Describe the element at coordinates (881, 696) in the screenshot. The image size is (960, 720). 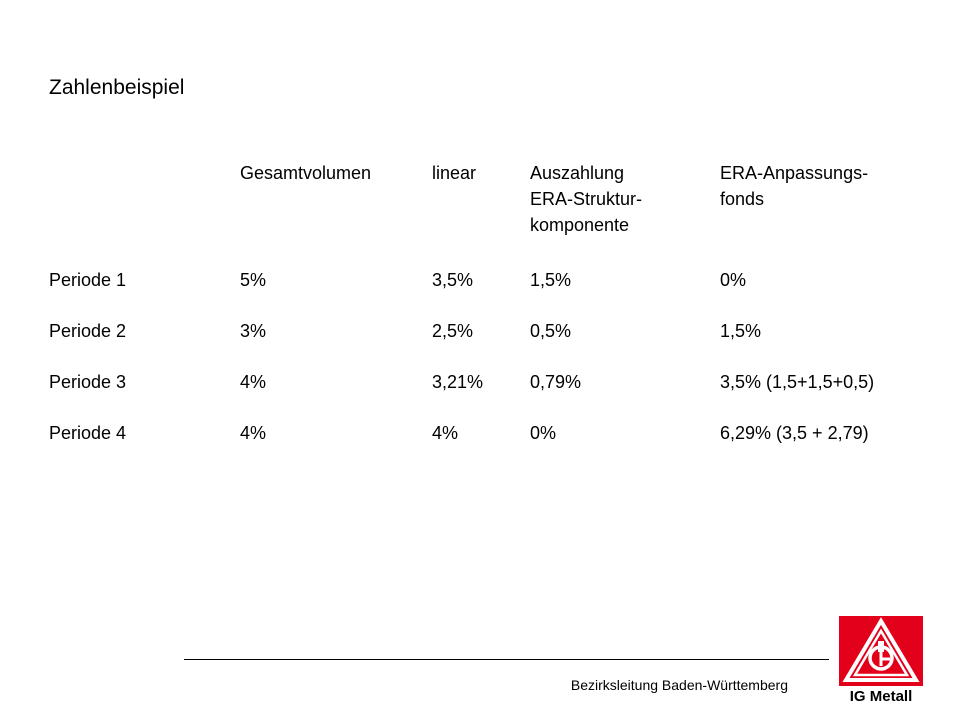
I see `svg-text: IG Metall` at that location.